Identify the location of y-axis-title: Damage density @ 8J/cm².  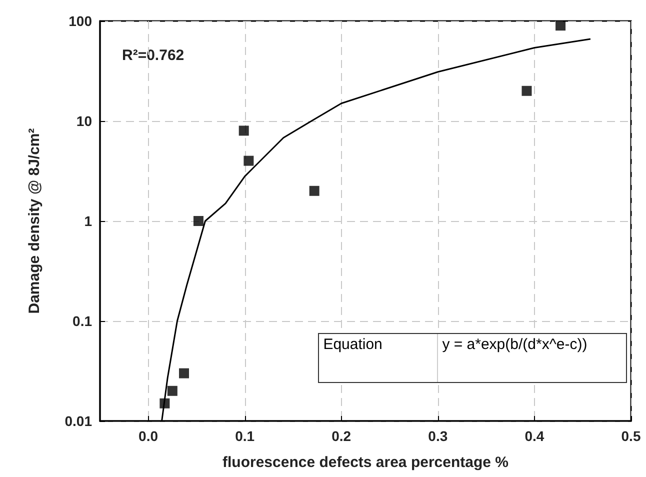
(34, 221).